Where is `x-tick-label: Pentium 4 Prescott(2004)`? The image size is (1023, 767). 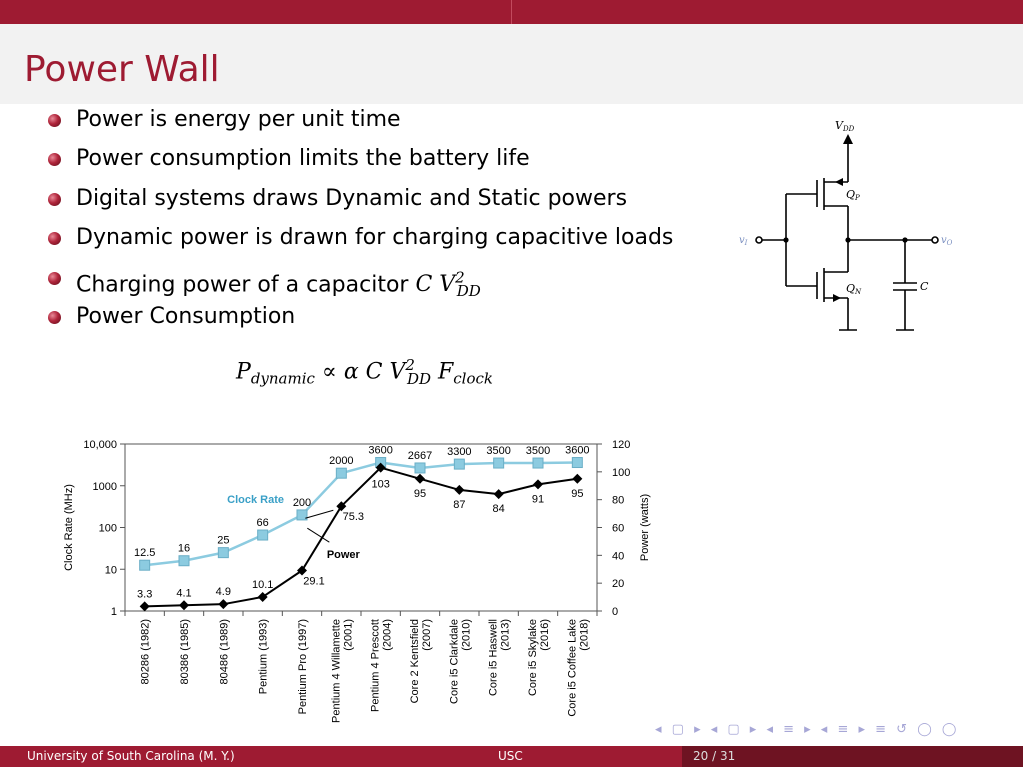 x-tick-label: Pentium 4 Prescott(2004) is located at coordinates (382, 665).